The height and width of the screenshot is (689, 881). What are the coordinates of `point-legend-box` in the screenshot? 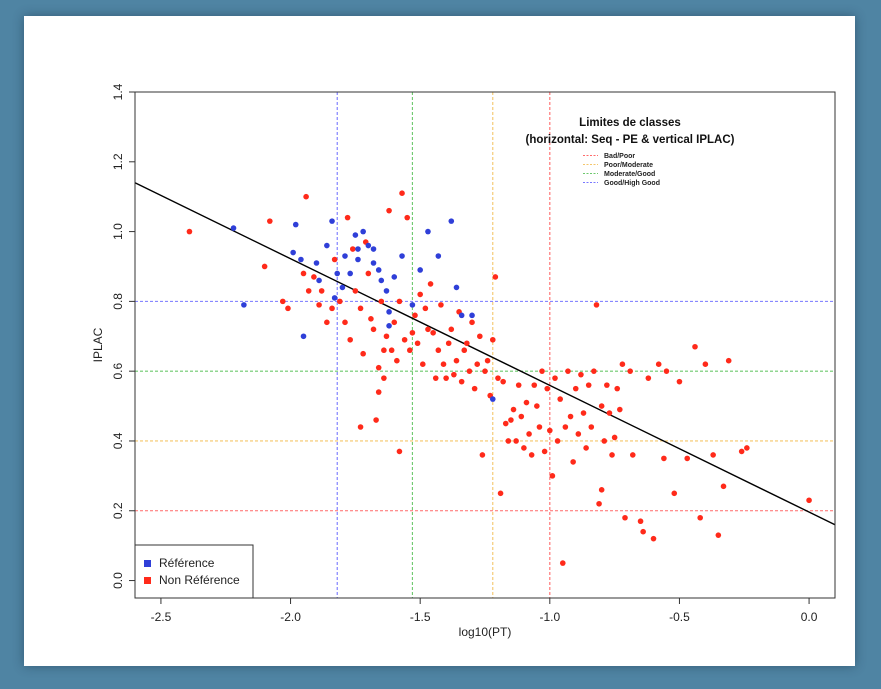 It's located at (194, 571).